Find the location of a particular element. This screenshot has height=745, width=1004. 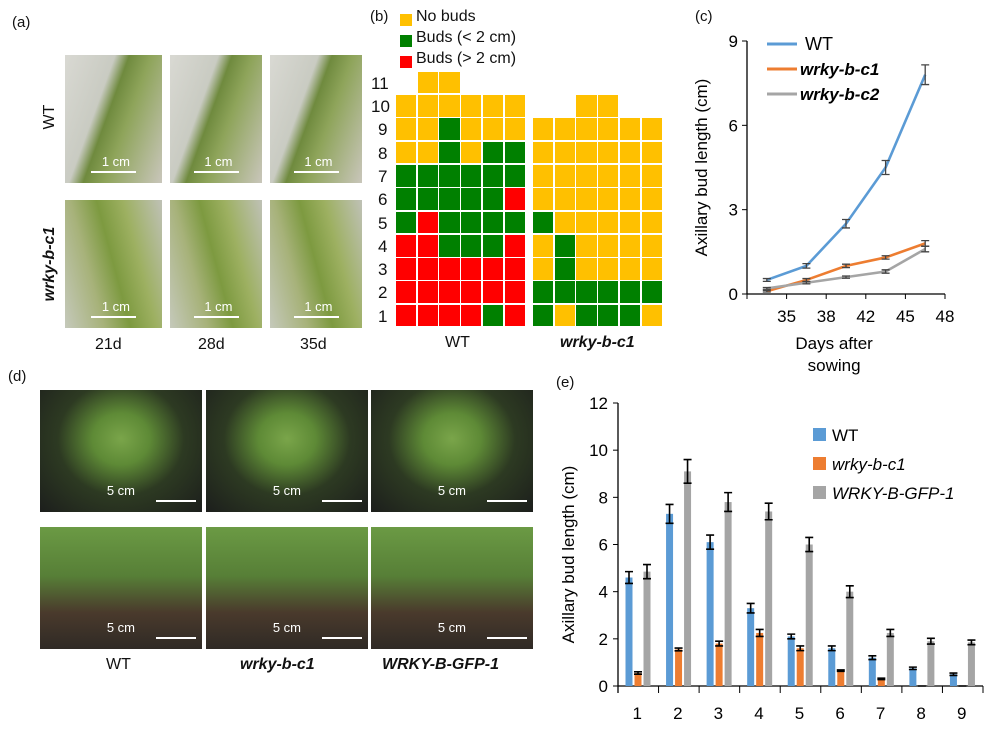

scale-bar-label: 1 cm is located at coordinates (218, 306).